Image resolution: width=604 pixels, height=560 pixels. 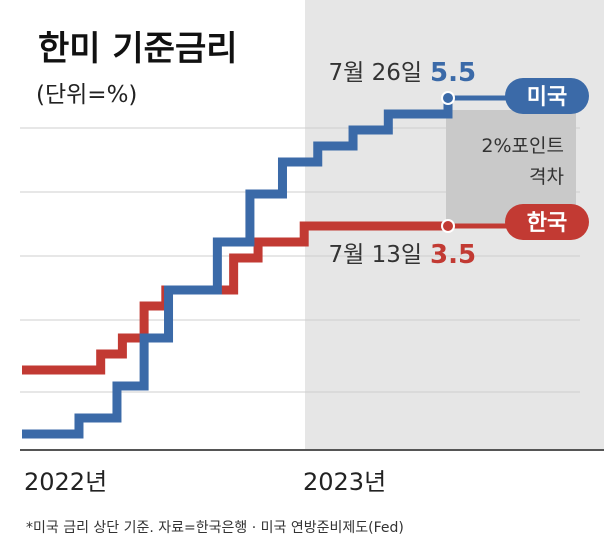 I want to click on kr-value-label: 3.5, so click(x=453, y=255).